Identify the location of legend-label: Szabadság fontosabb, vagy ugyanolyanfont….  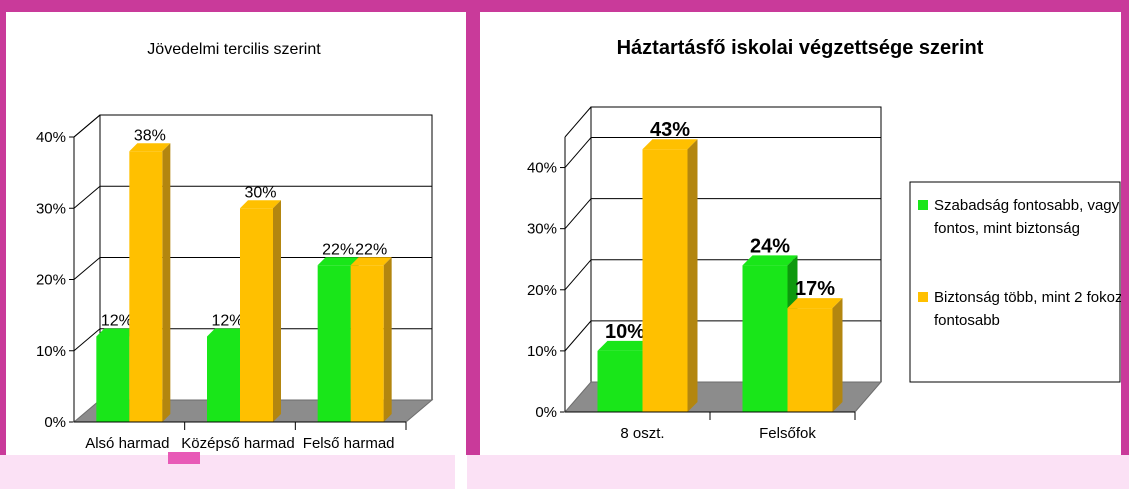
(1027, 217).